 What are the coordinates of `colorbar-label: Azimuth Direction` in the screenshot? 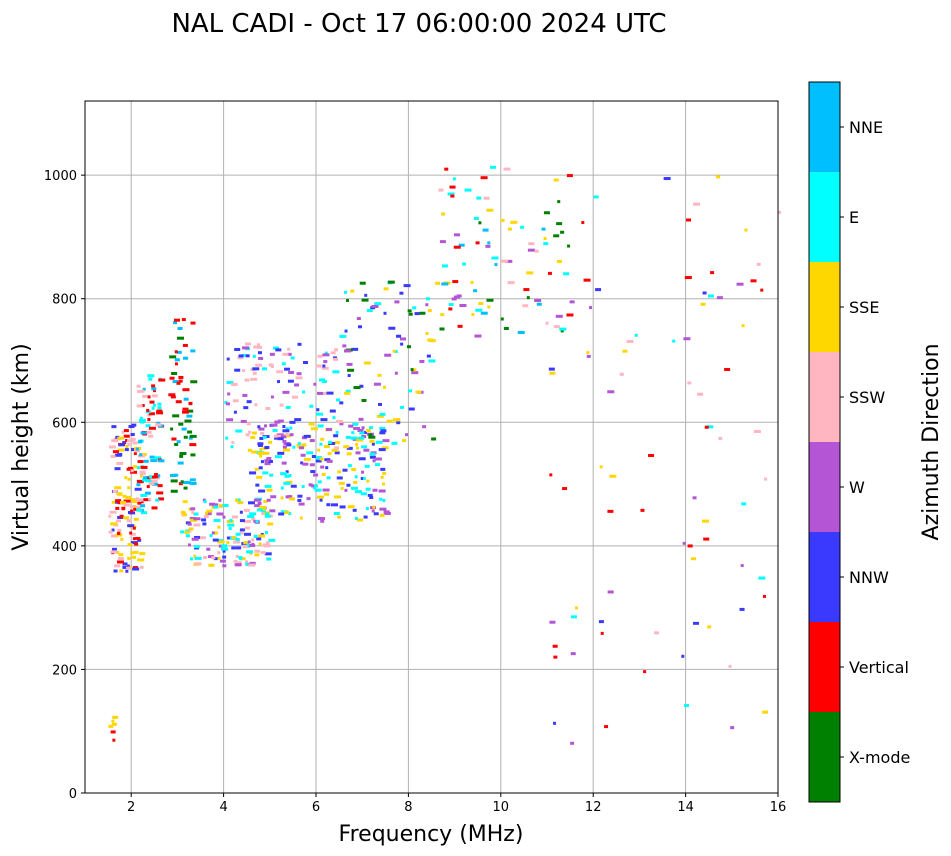 It's located at (931, 441).